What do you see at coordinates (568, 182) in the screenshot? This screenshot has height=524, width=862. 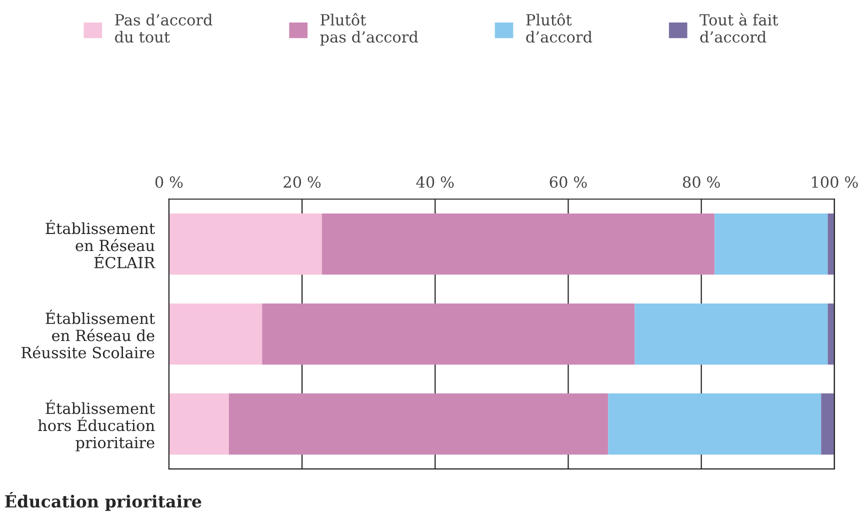 I see `x-tick-label: 60 %` at bounding box center [568, 182].